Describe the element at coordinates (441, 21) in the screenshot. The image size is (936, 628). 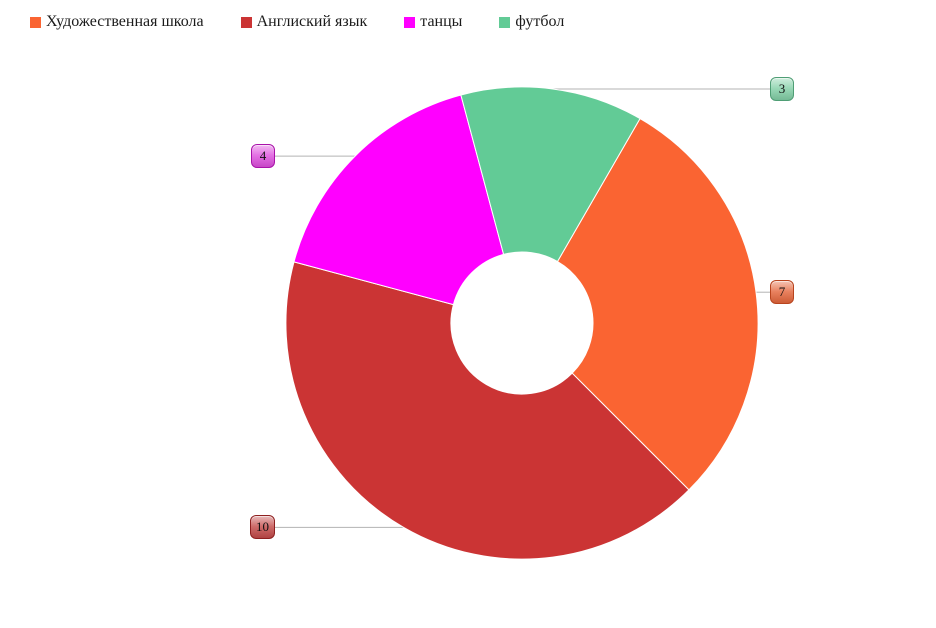
I see `legend-label: танцы` at that location.